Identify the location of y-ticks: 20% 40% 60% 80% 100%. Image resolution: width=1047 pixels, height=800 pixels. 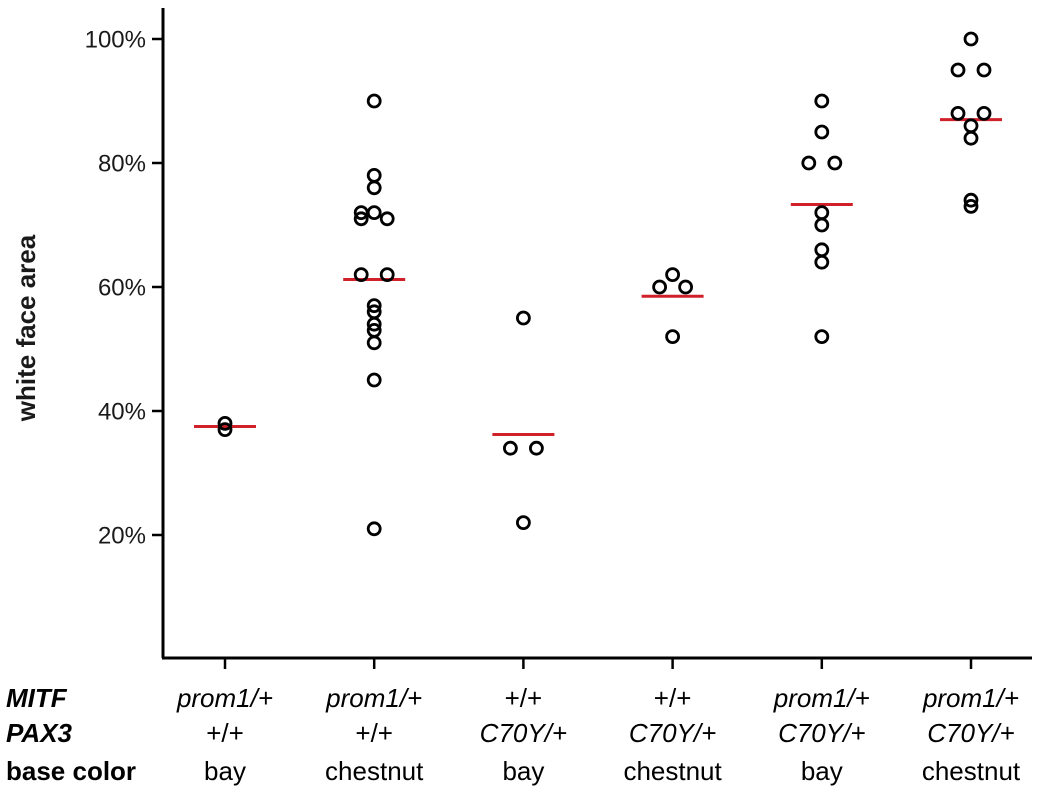
(124, 288).